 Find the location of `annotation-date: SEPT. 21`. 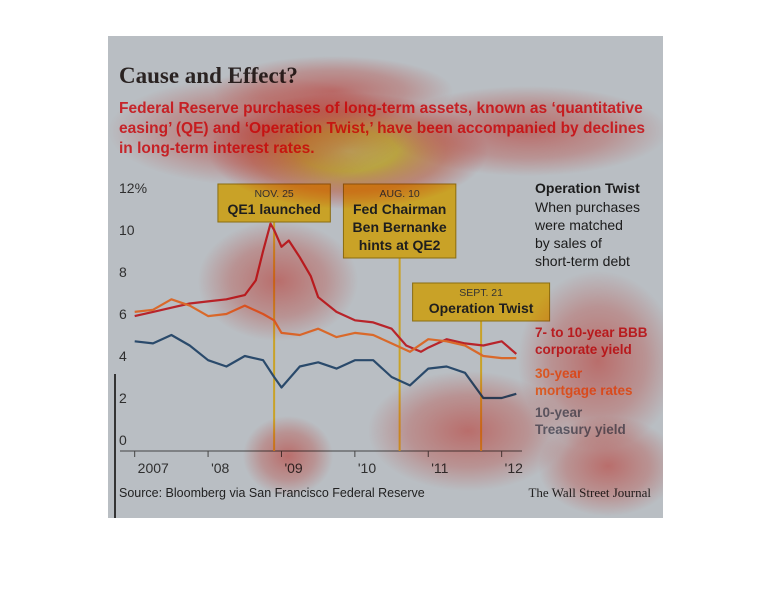

annotation-date: SEPT. 21 is located at coordinates (481, 293).